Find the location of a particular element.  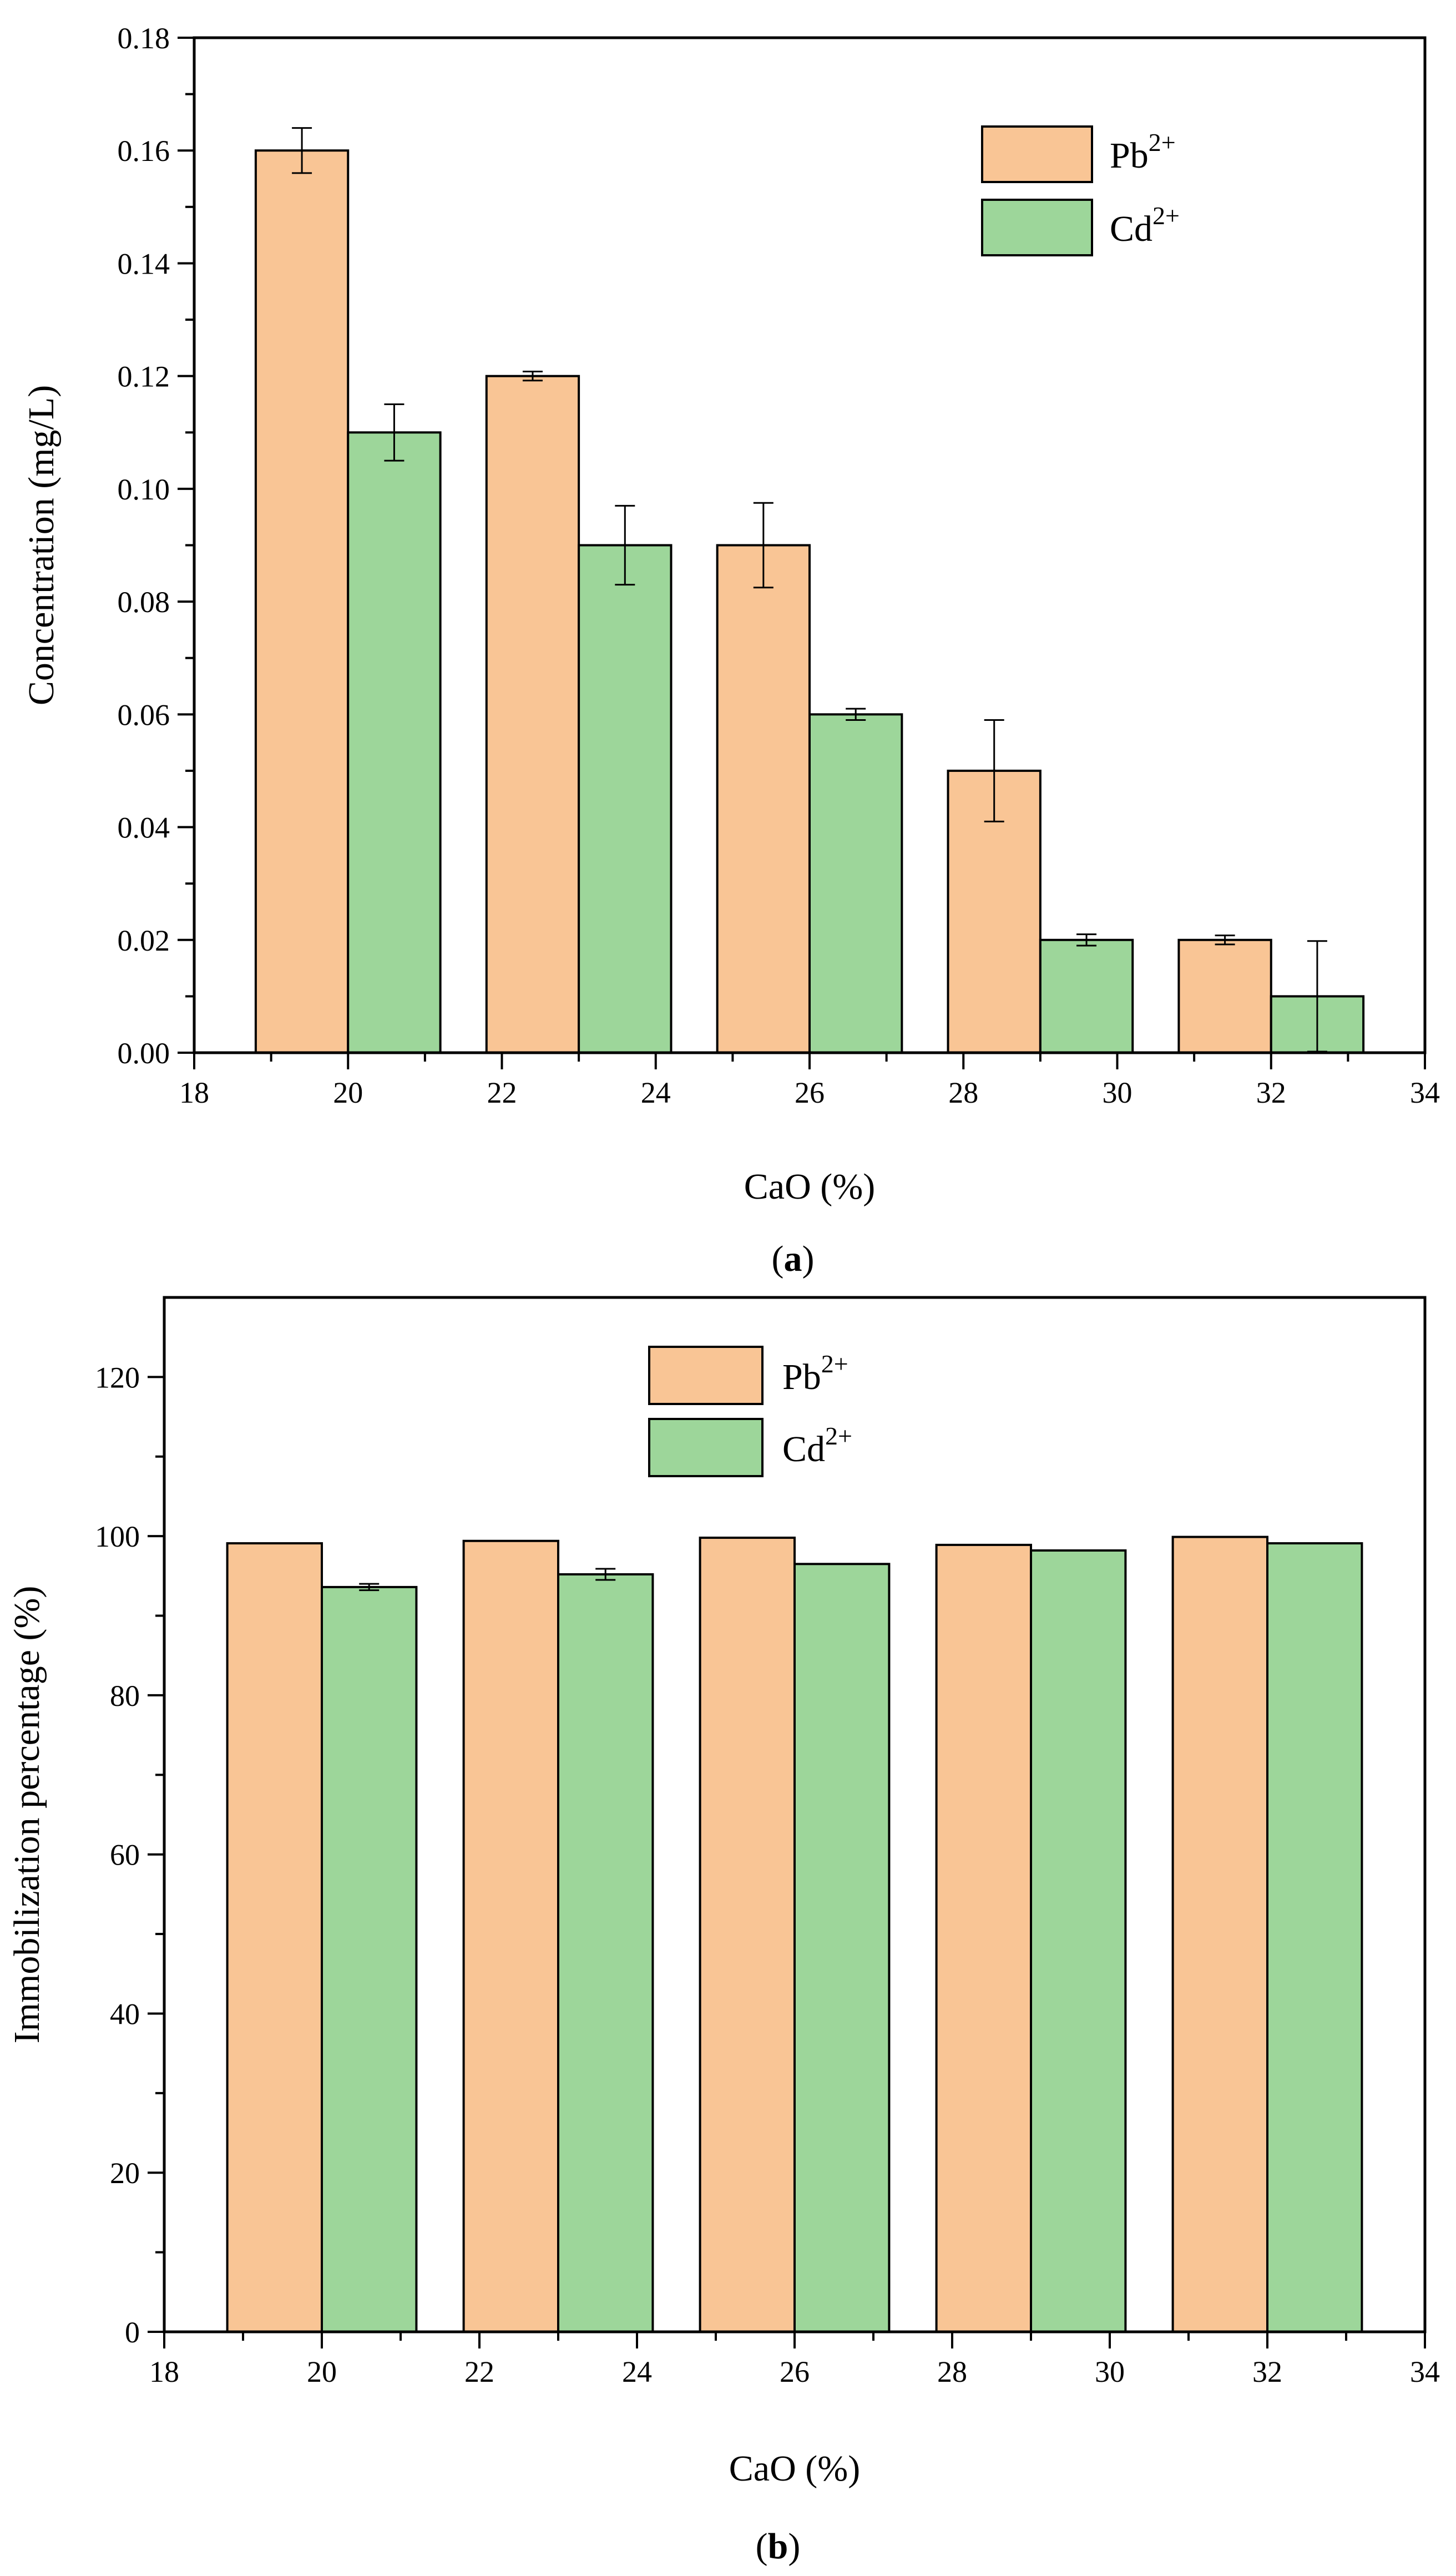

y-tick-label: 0 is located at coordinates (132, 2332).